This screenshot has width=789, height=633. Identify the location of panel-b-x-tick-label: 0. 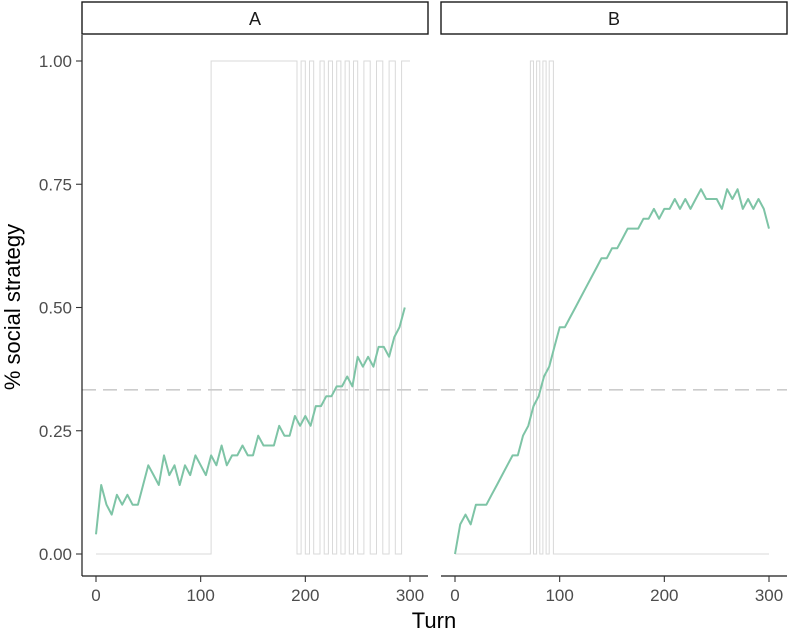
(454, 595).